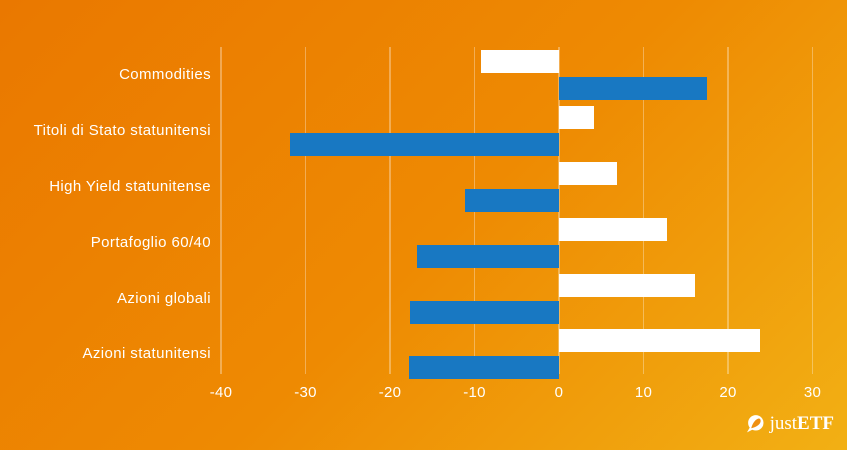  What do you see at coordinates (221, 392) in the screenshot?
I see `x-axis-tick-label: -40` at bounding box center [221, 392].